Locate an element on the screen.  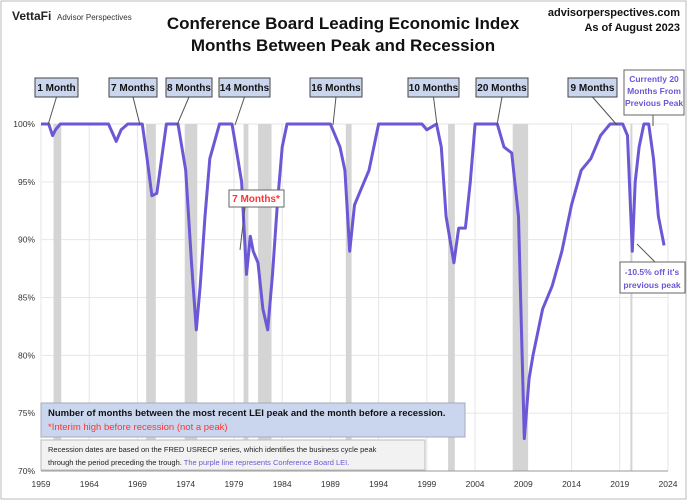
chart-title-1: Conference Board Leading Economic Index is located at coordinates (343, 23).